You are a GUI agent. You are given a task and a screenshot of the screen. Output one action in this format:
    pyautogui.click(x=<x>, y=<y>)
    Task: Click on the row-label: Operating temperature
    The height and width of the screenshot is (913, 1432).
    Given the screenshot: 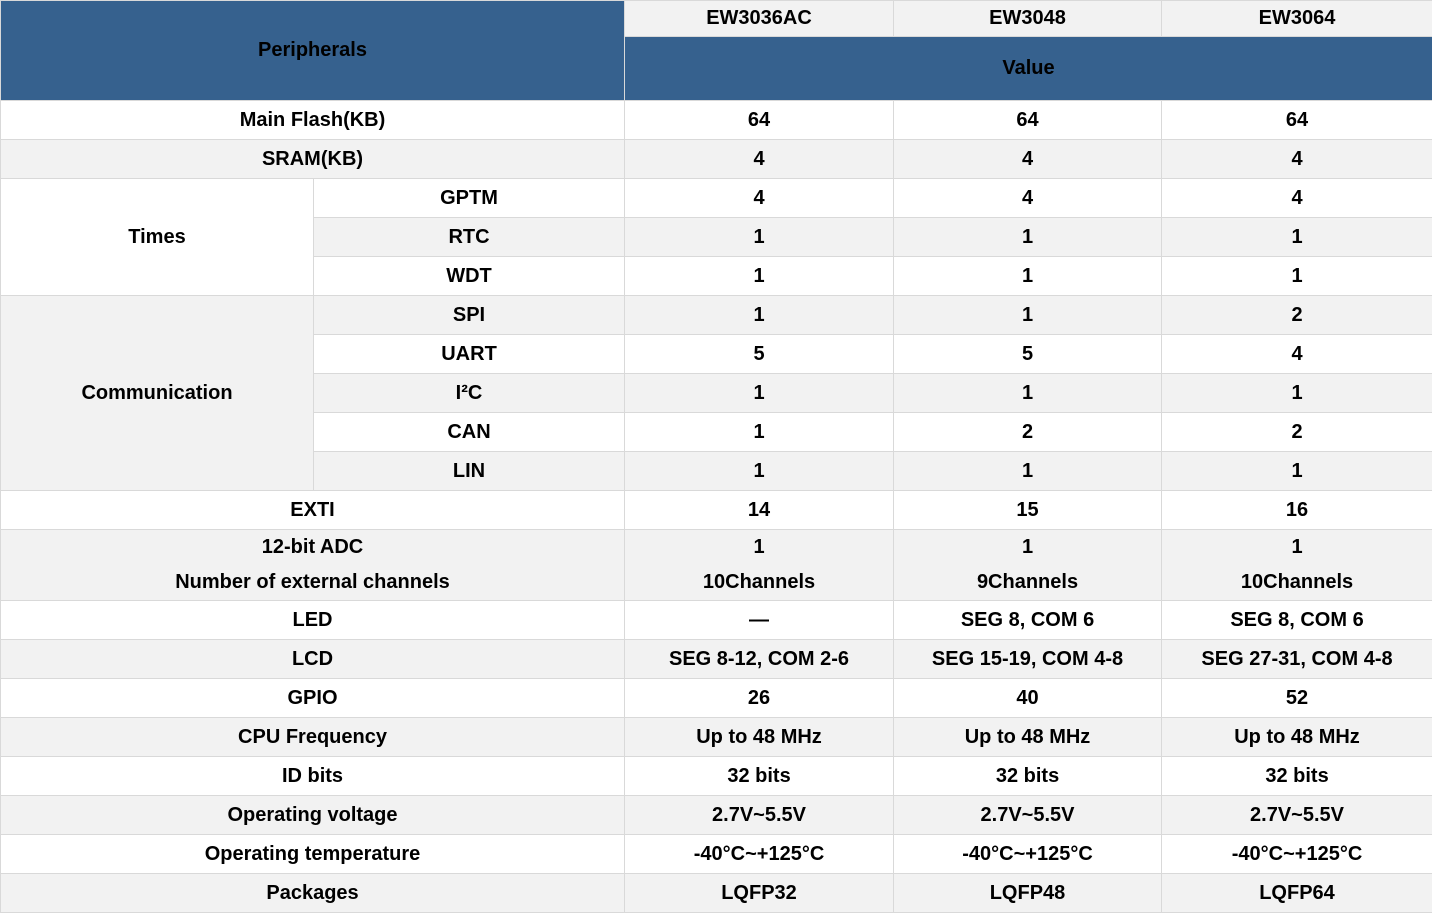 What is the action you would take?
    pyautogui.click(x=313, y=854)
    